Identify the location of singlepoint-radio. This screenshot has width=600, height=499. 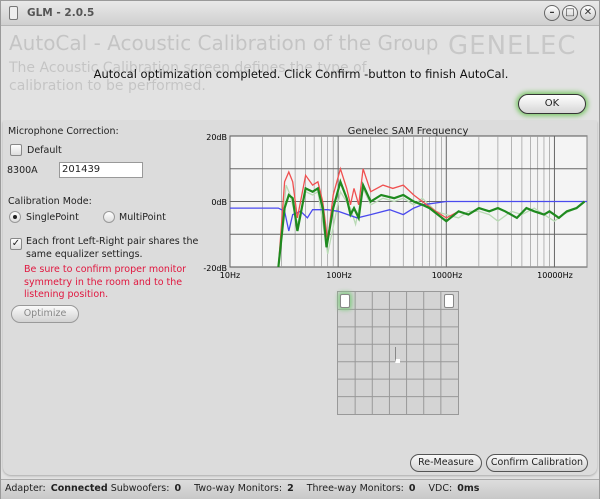
(15, 217).